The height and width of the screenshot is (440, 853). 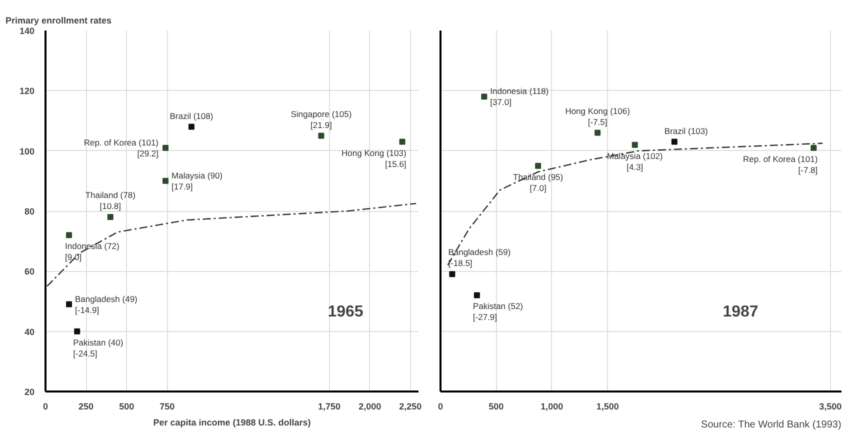 I want to click on data-label: Bangladesh (59) [-18.5], so click(x=479, y=257).